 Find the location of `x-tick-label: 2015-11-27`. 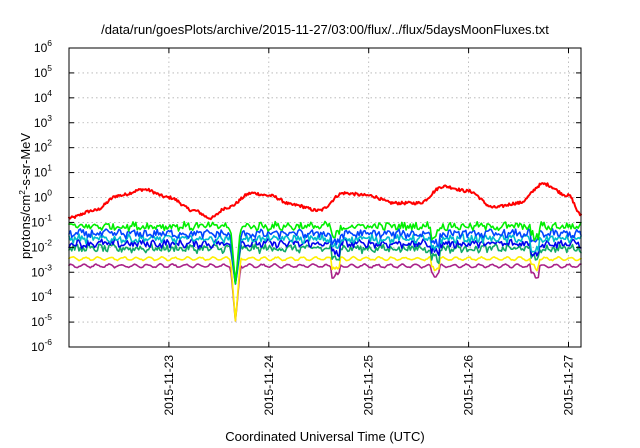

x-tick-label: 2015-11-27 is located at coordinates (569, 385).